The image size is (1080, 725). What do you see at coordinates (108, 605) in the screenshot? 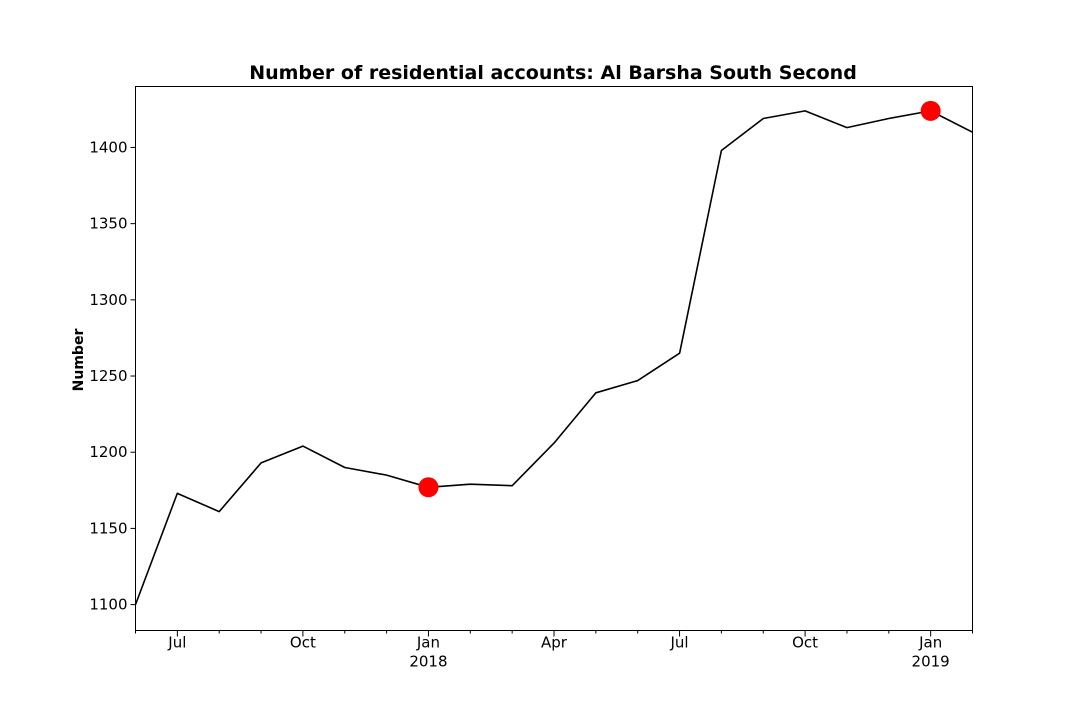
I see `y-tick-label: 1100` at bounding box center [108, 605].